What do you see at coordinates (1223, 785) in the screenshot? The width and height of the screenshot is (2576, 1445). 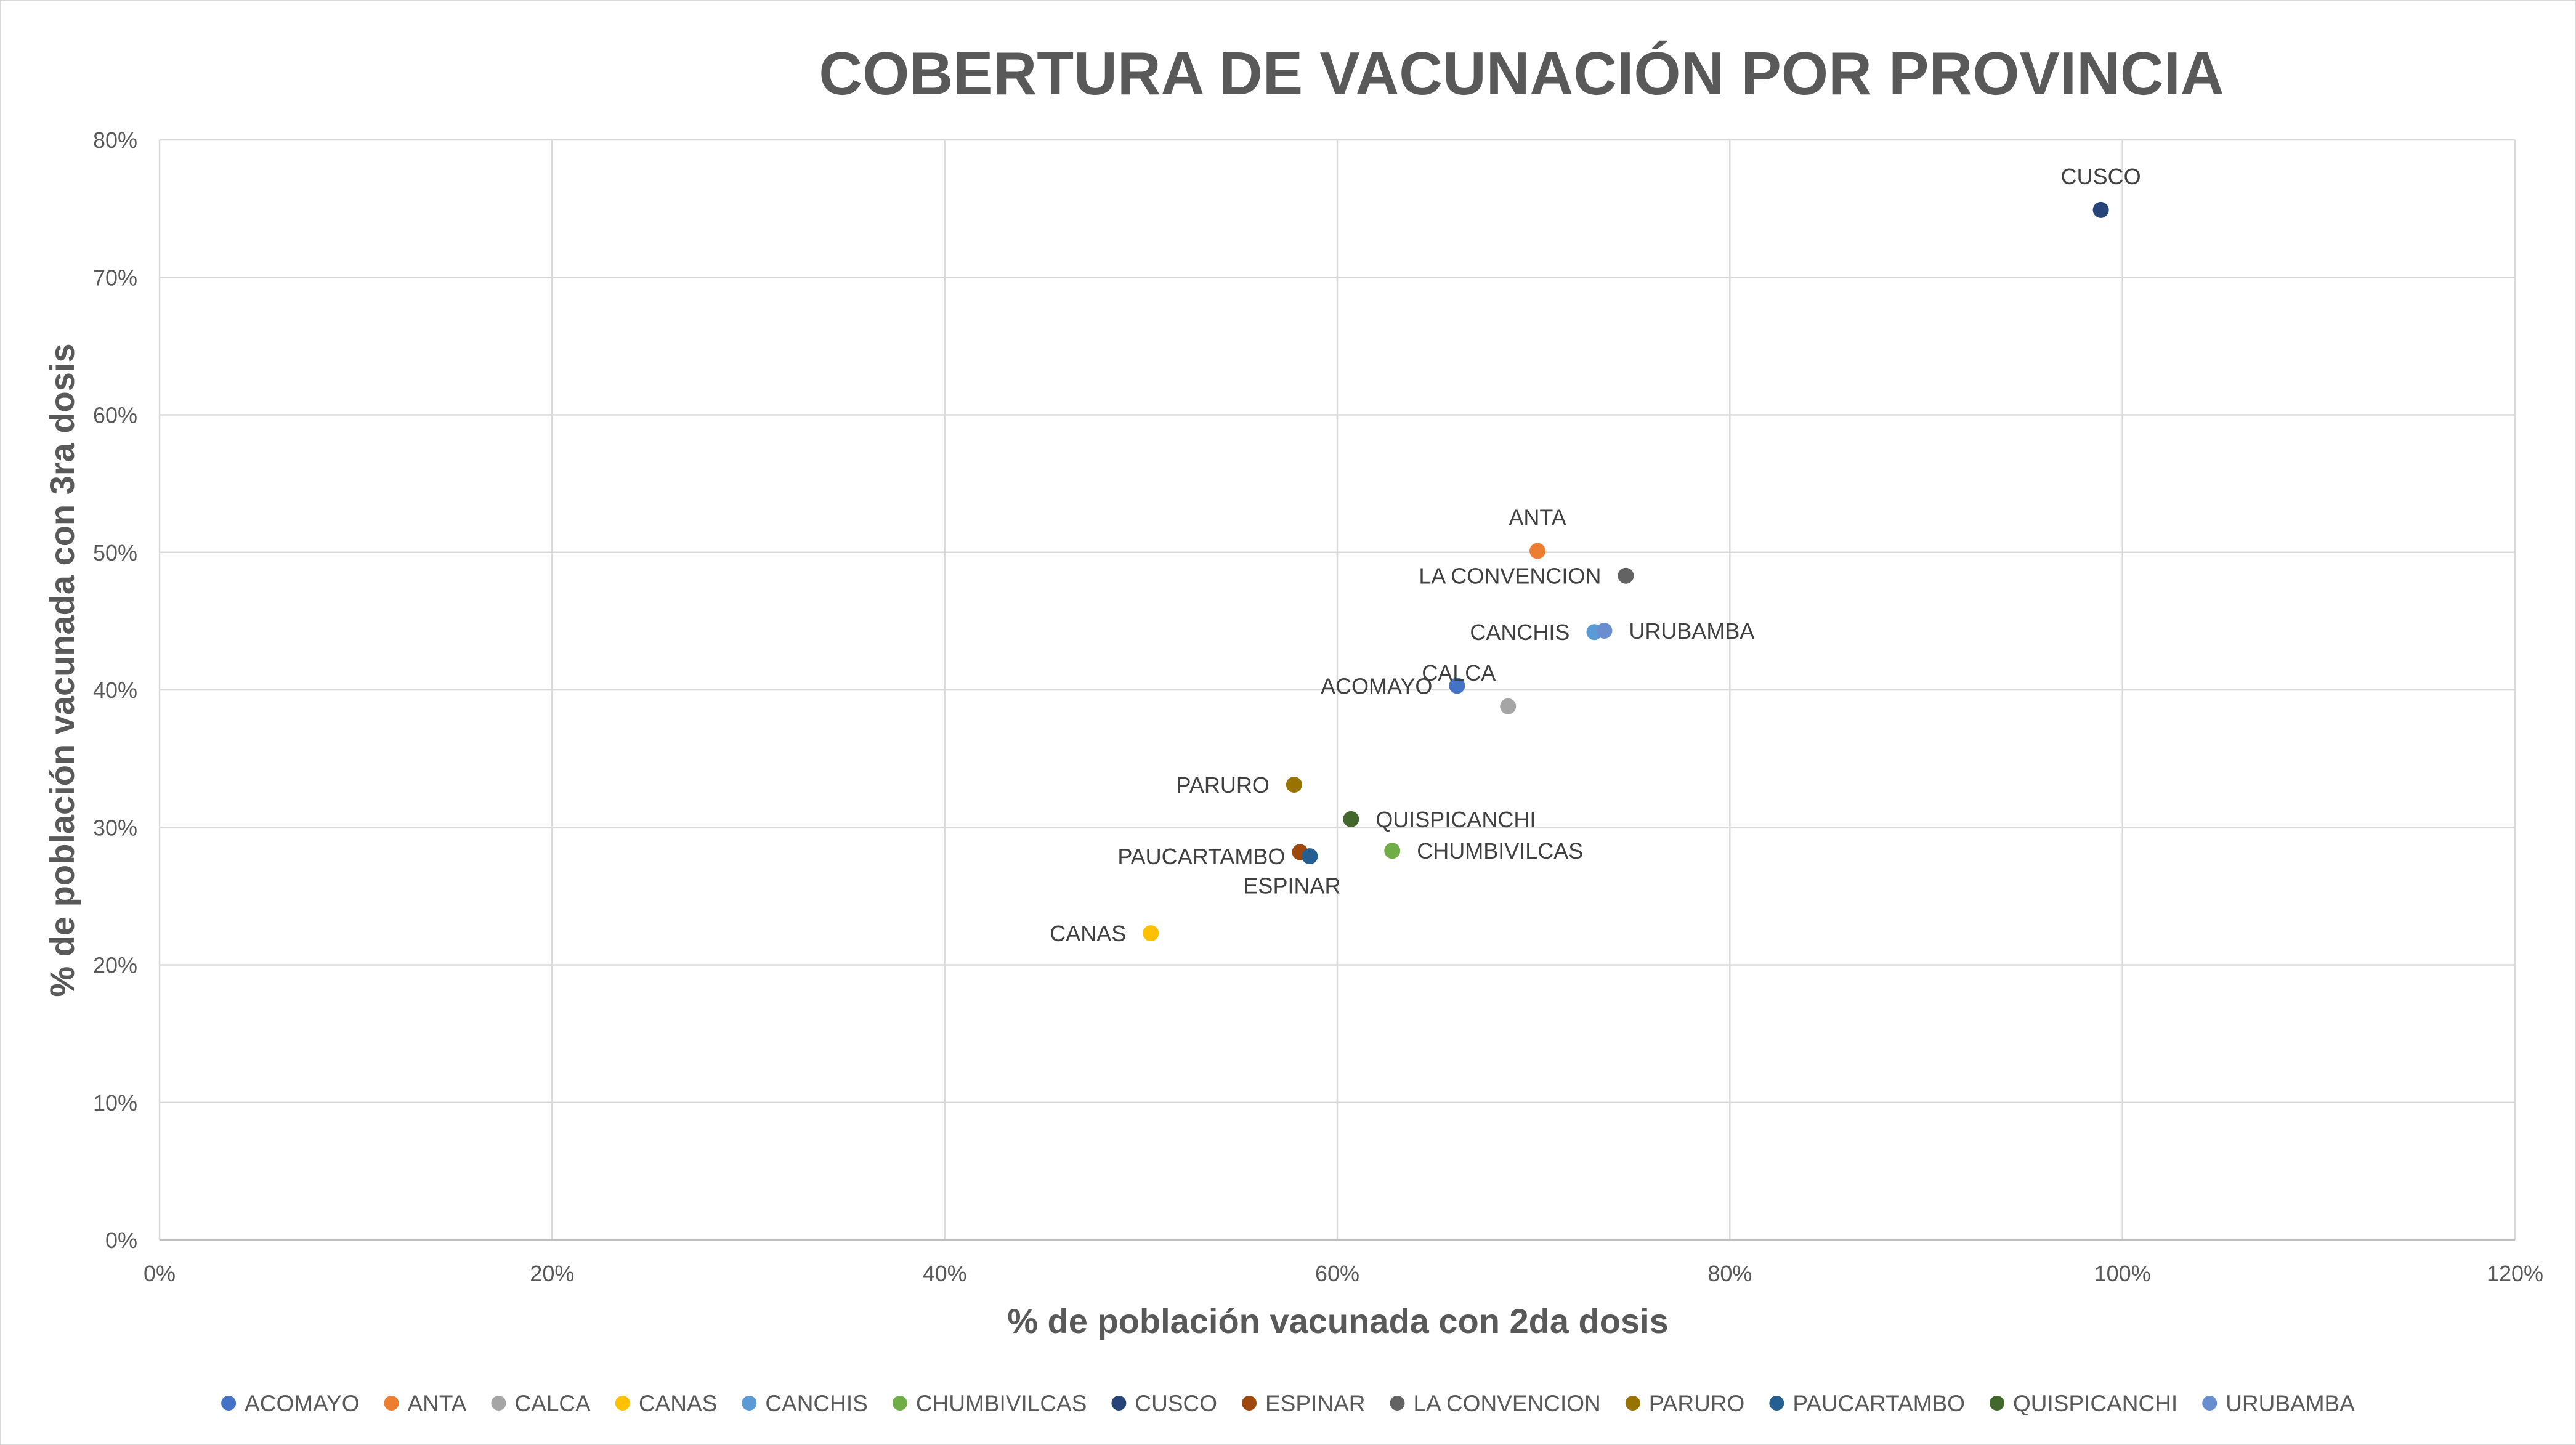 I see `data-label: PARURO` at bounding box center [1223, 785].